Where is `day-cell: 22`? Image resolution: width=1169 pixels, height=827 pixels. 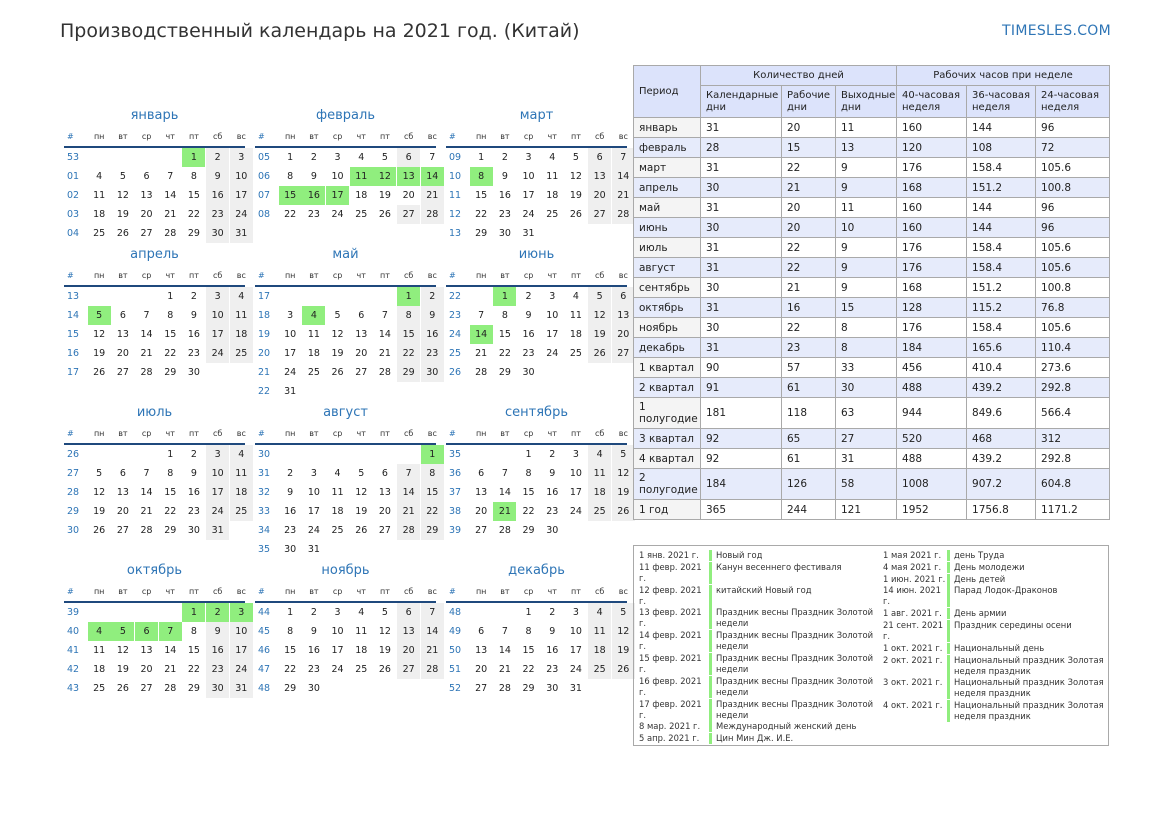
day-cell: 22 is located at coordinates (528, 669).